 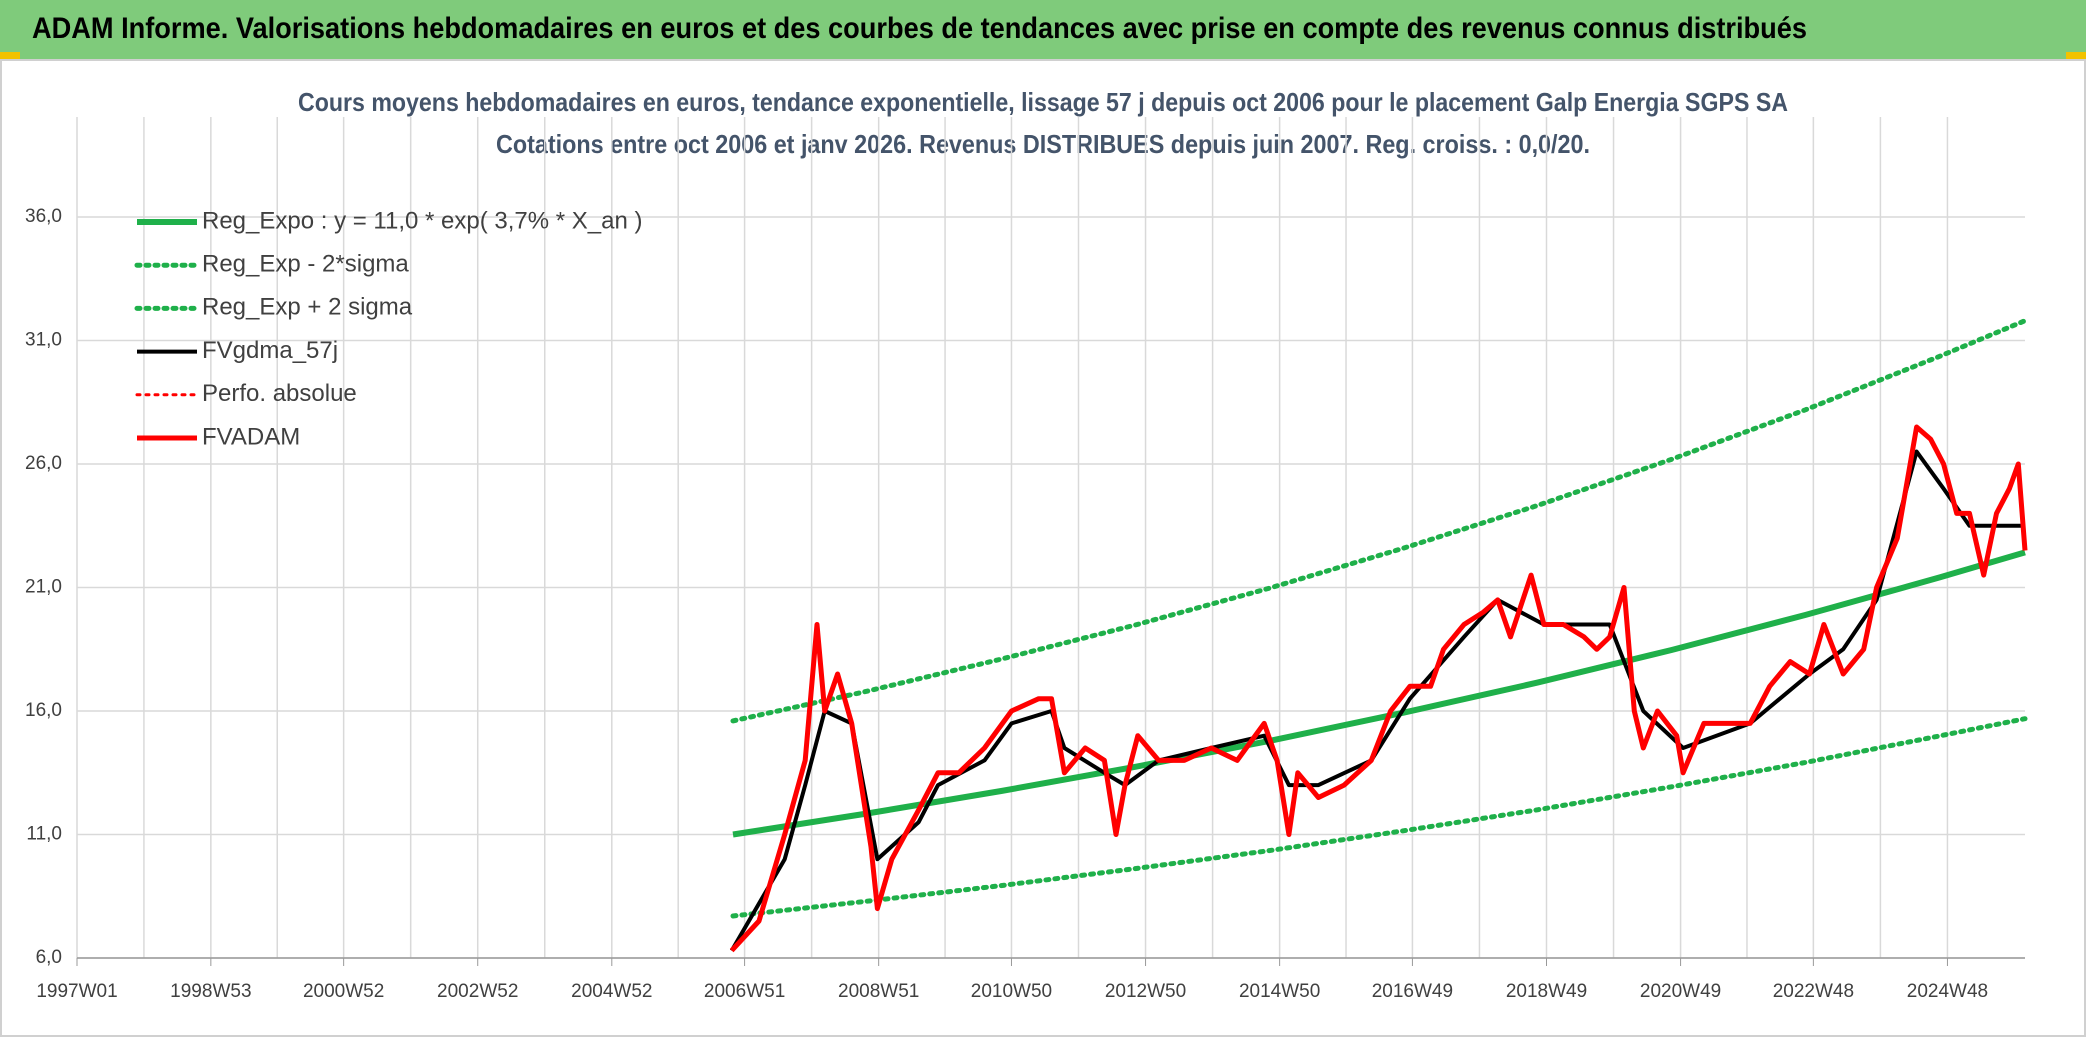 I want to click on x-tick-label: 2012W50, so click(x=1145, y=991).